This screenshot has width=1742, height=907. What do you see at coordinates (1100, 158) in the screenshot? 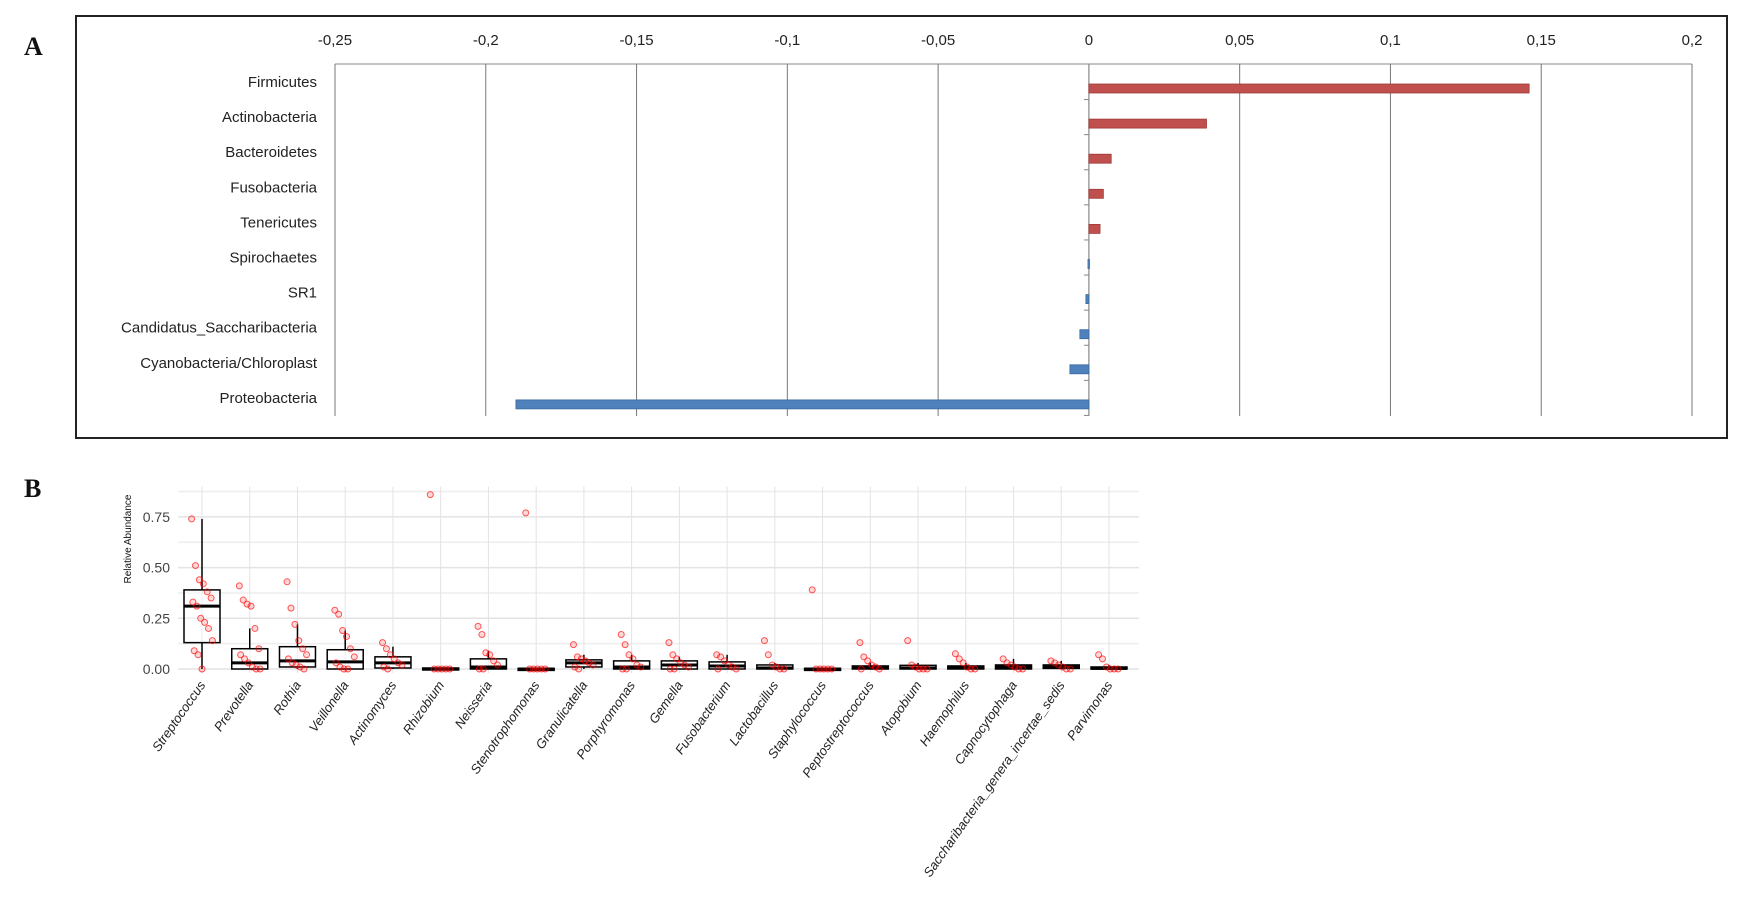
I see `bar-bacteroidetes` at bounding box center [1100, 158].